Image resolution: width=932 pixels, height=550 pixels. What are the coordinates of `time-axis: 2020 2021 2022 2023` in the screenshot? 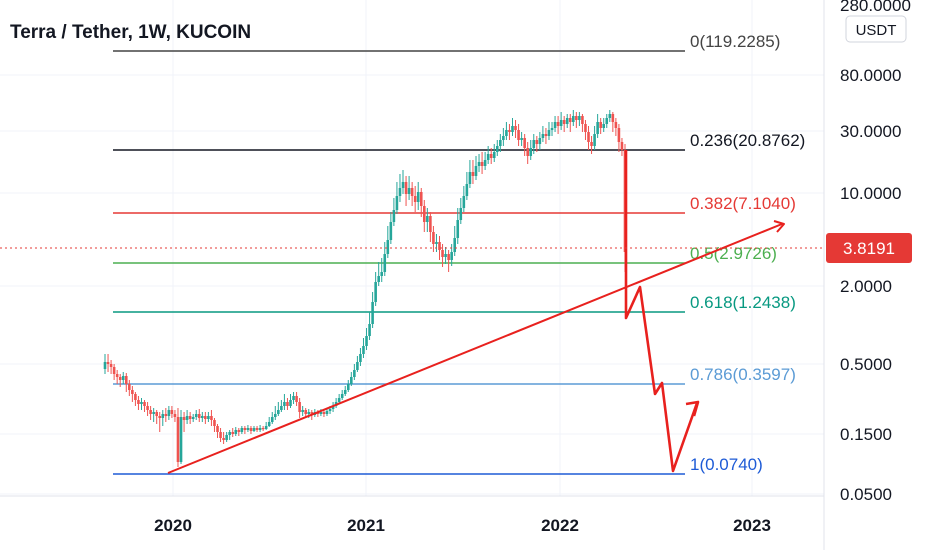 It's located at (412, 515).